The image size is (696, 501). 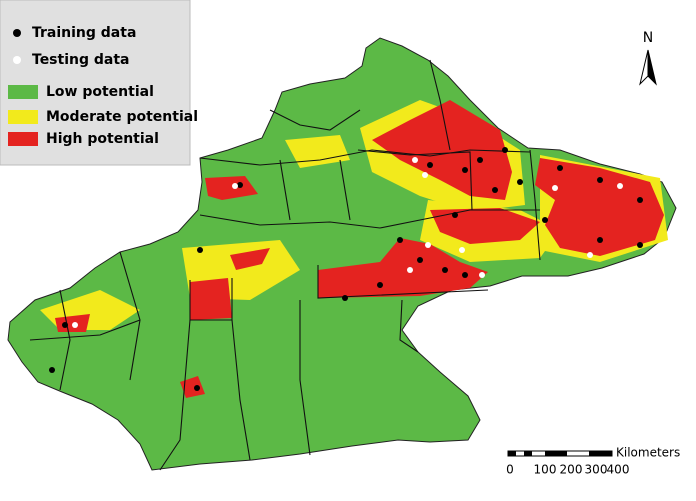 I want to click on legend-label: Moderate potential, so click(x=122, y=117).